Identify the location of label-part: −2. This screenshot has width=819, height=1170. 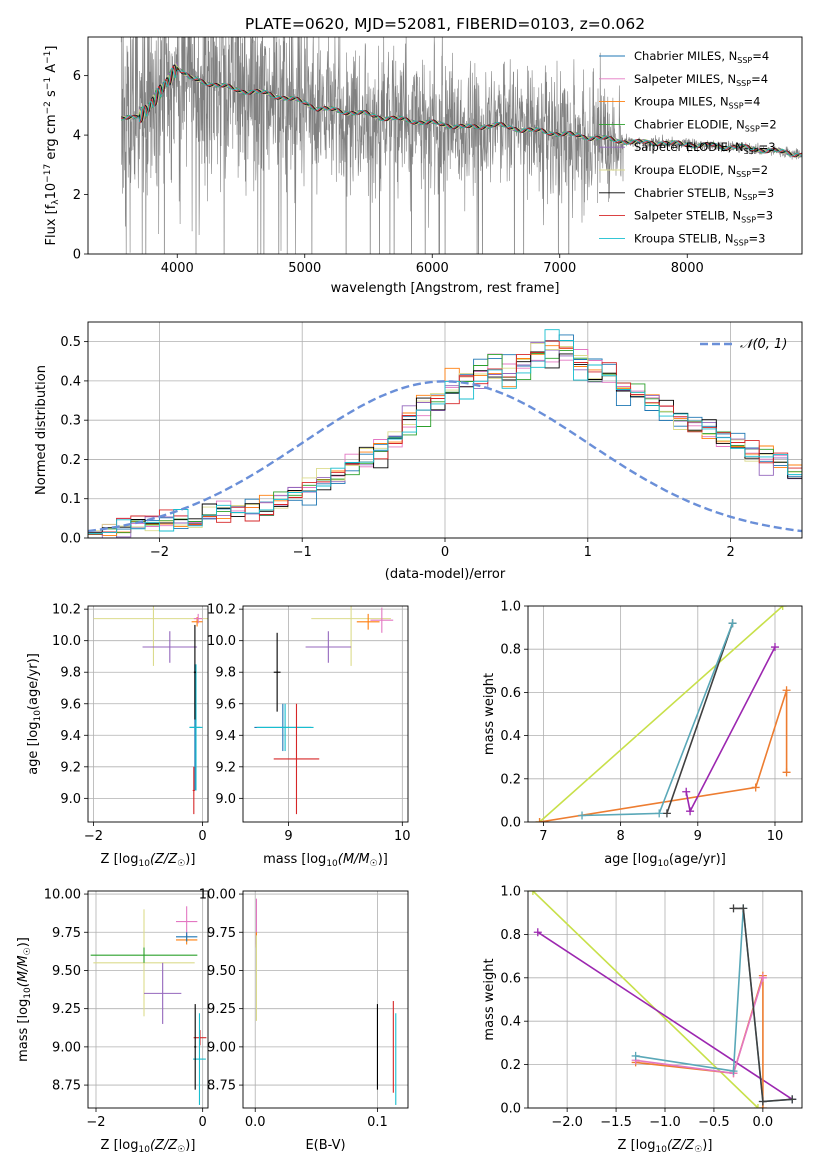
(48, 107).